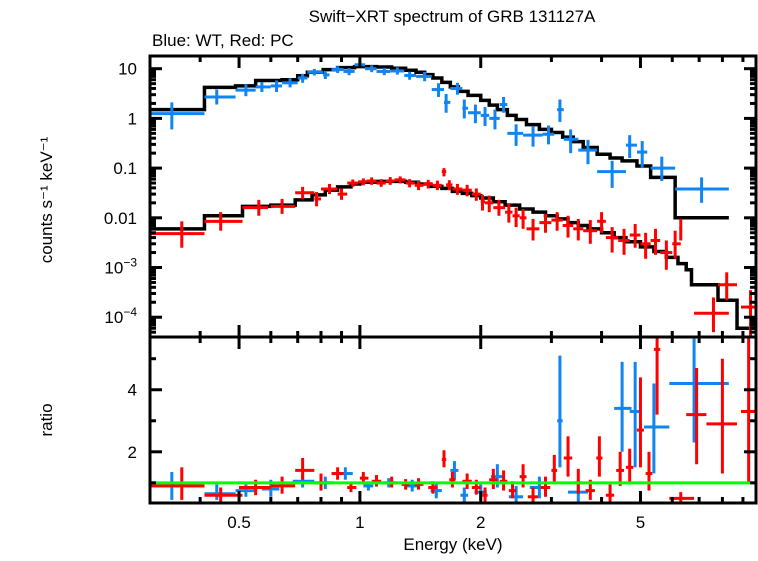 Image resolution: width=758 pixels, height=561 pixels. Describe the element at coordinates (239, 522) in the screenshot. I see `x-tick-label: 0.5` at that location.